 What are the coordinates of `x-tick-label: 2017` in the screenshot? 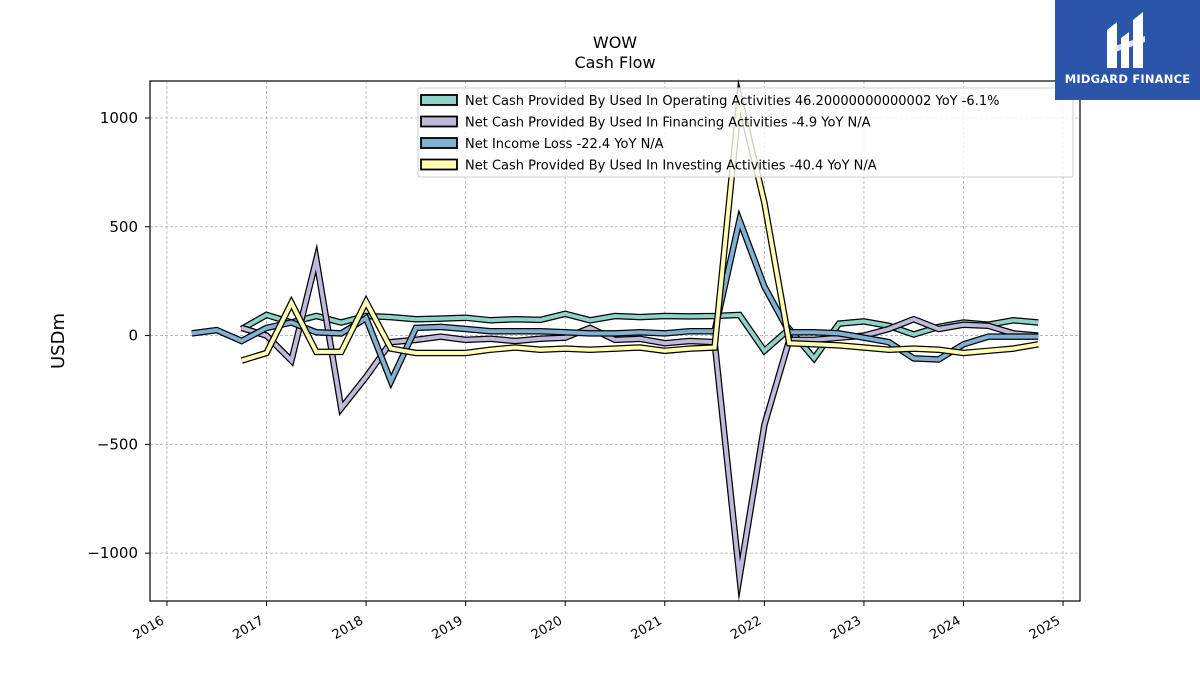 It's located at (248, 628).